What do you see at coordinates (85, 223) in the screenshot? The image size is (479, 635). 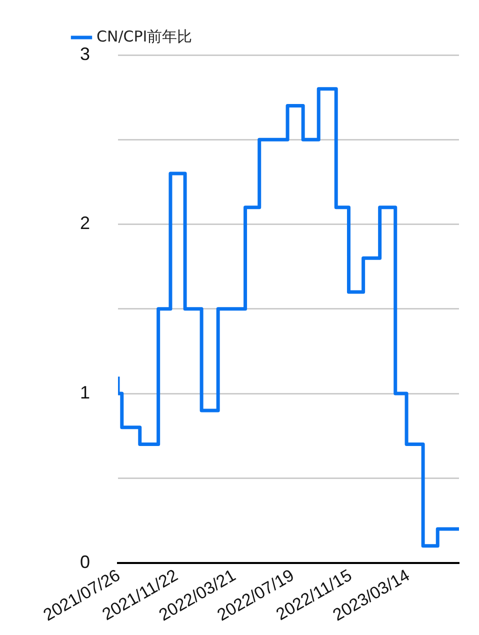 I see `y-tick-label: 2` at bounding box center [85, 223].